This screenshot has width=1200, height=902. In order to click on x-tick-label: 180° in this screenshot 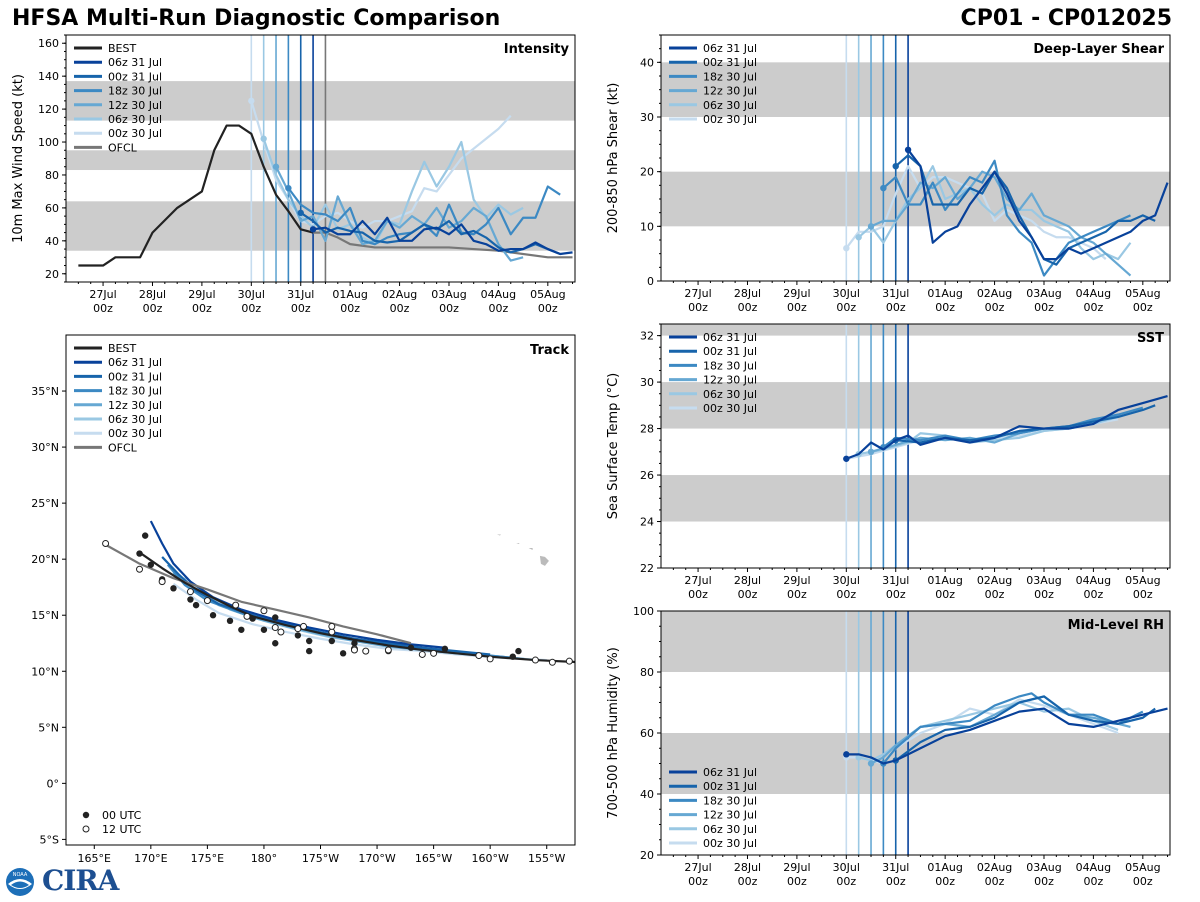, I will do `click(264, 858)`.